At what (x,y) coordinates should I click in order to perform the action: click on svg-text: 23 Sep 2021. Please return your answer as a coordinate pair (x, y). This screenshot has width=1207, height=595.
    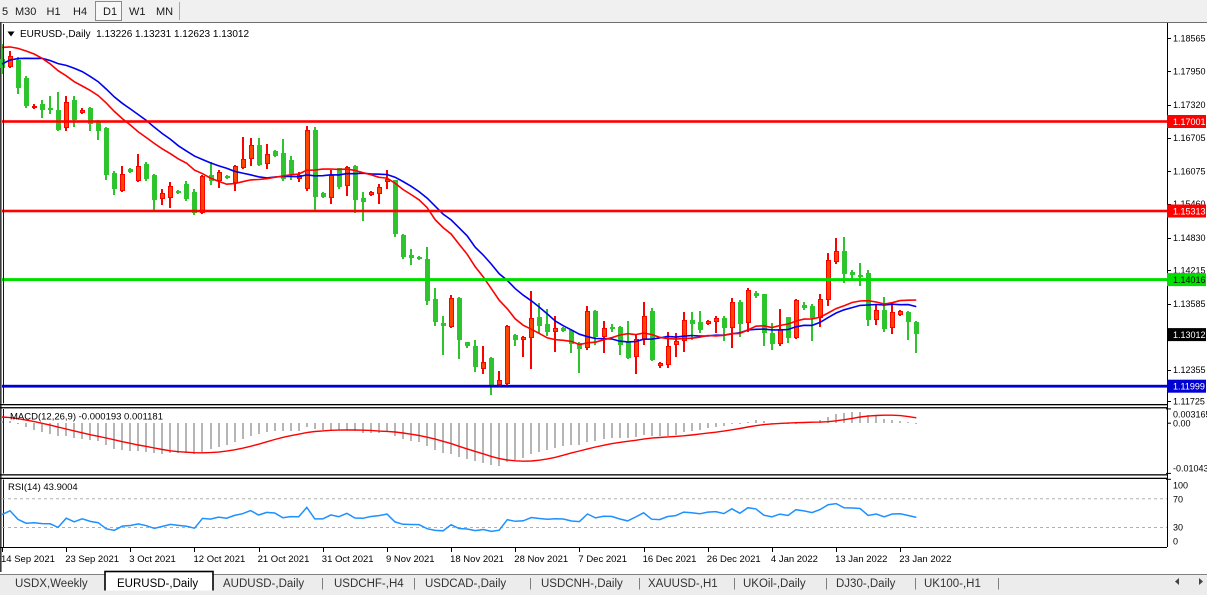
    Looking at the image, I should click on (92, 559).